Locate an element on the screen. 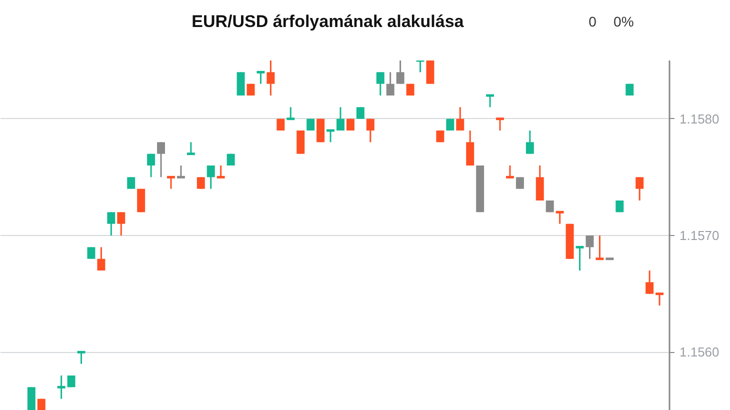 This screenshot has width=730, height=410. text: 0 is located at coordinates (592, 22).